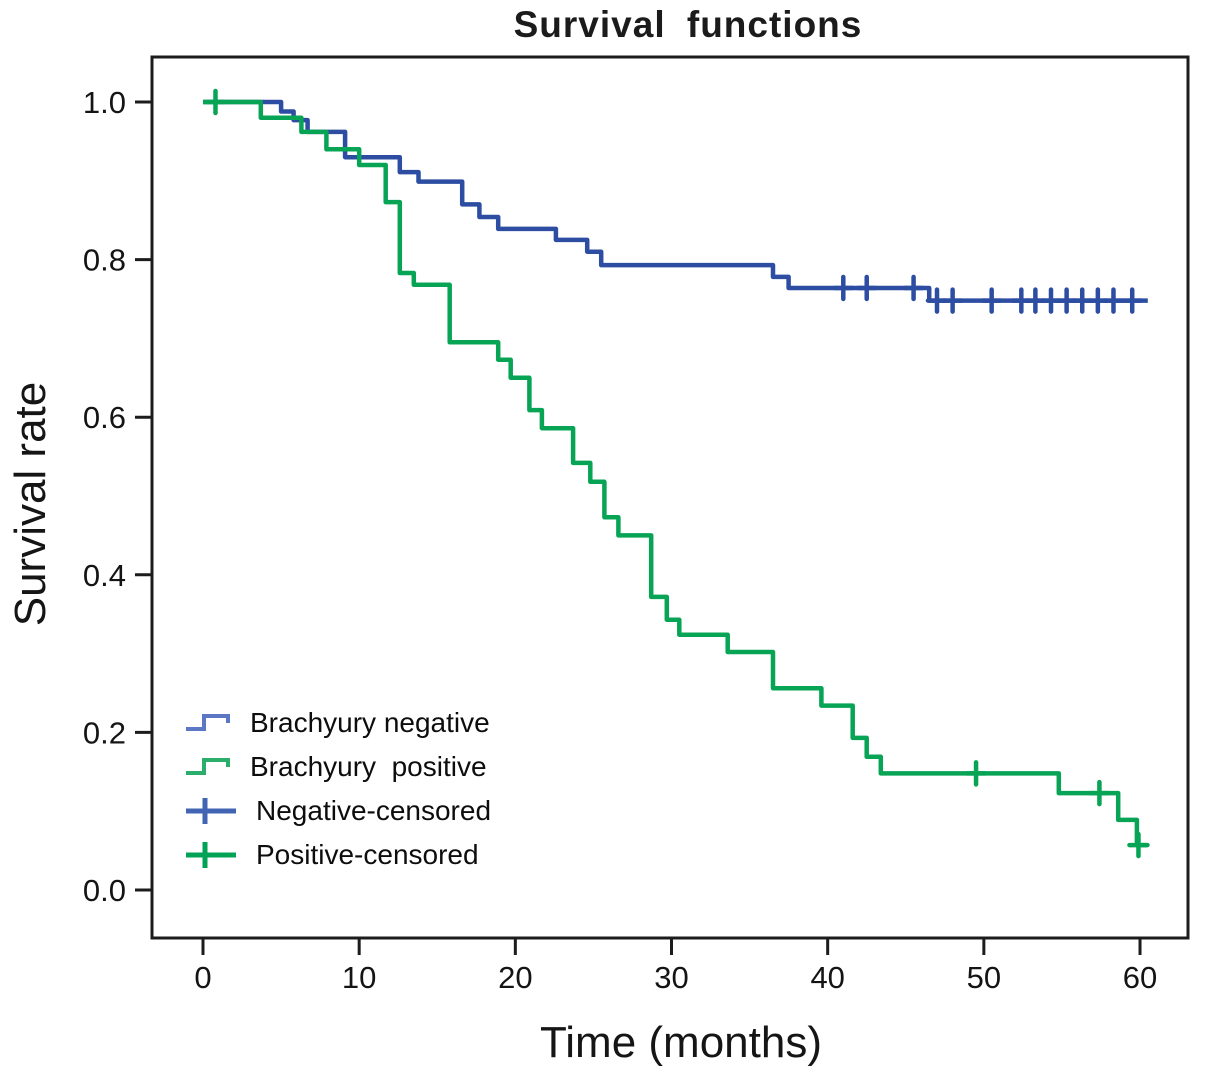 The image size is (1205, 1083). I want to click on x-tick-label: 0, so click(202, 977).